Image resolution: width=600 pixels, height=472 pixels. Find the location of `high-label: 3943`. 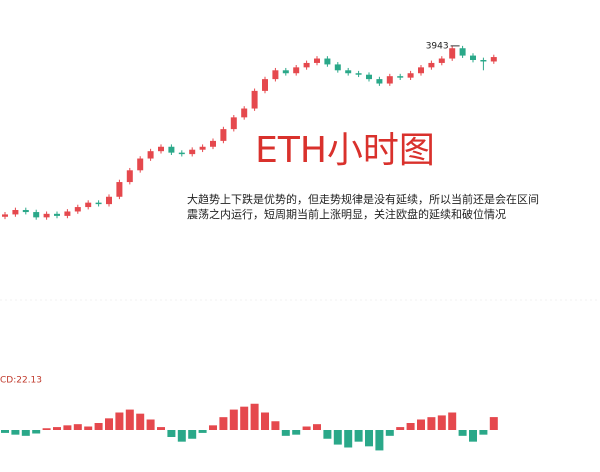

high-label: 3943 is located at coordinates (437, 46).